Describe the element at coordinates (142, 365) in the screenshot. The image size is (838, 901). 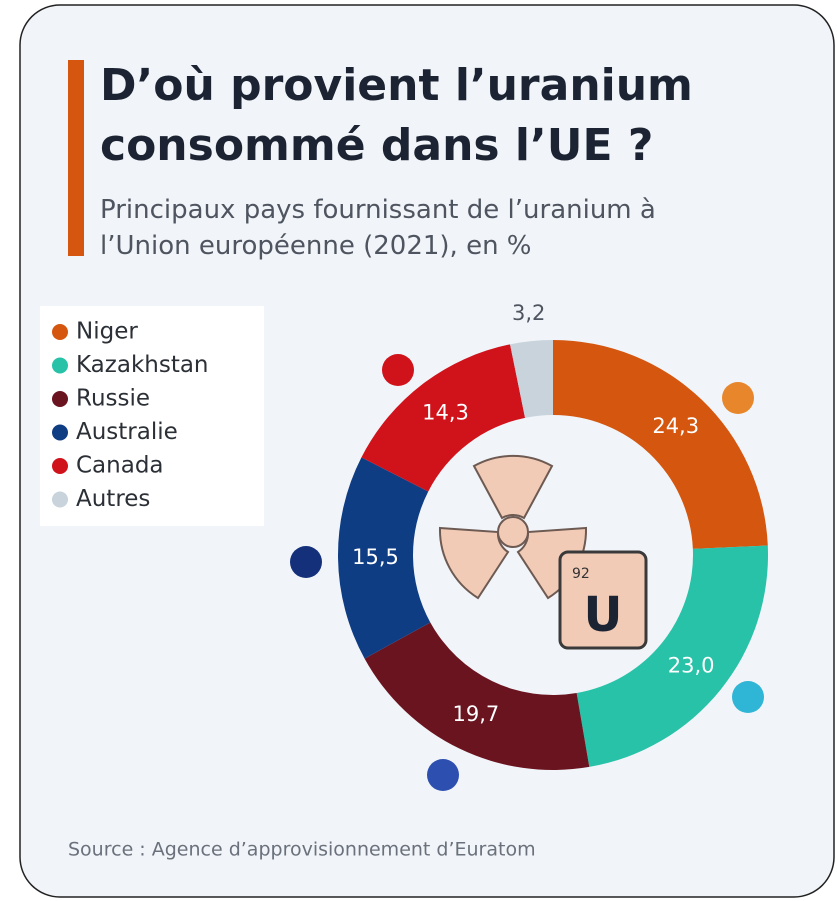
I see `legend-label: Kazakhstan` at that location.